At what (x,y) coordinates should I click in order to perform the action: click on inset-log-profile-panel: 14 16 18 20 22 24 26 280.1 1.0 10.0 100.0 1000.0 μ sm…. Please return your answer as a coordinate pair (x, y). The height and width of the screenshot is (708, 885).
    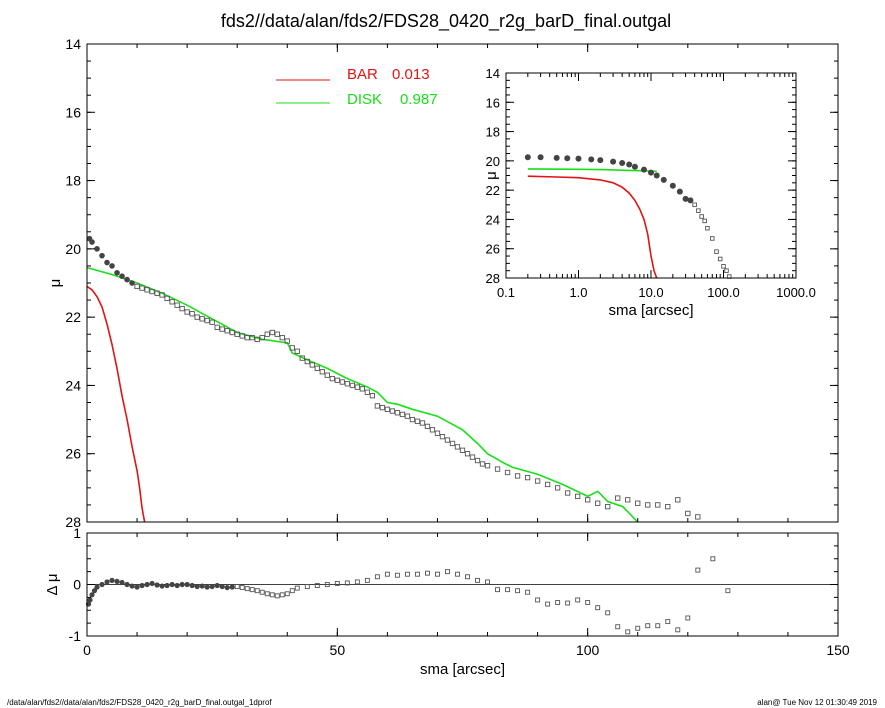
    Looking at the image, I should click on (649, 192).